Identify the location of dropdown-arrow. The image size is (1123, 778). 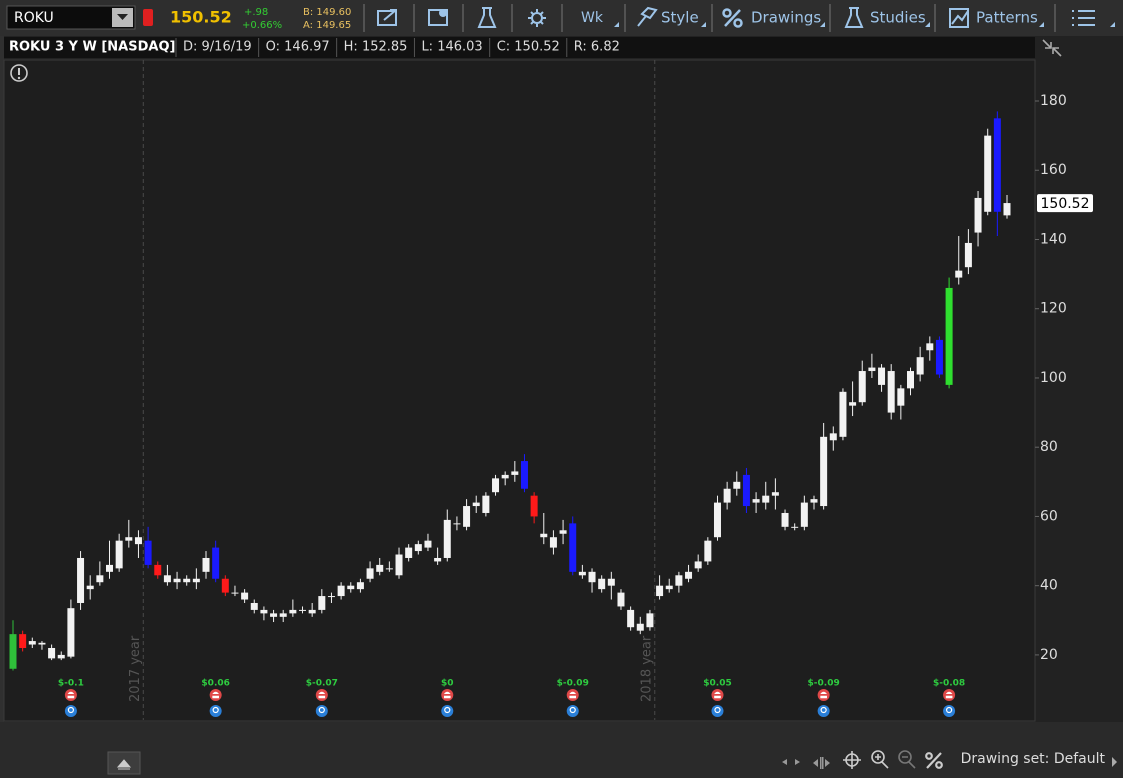
(122, 17).